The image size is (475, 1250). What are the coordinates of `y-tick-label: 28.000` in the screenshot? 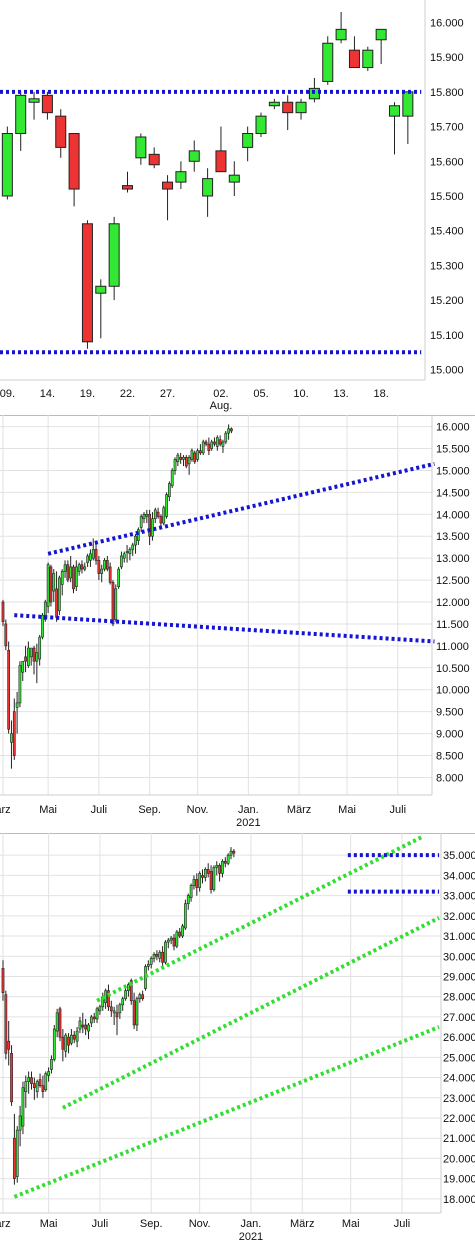 It's located at (459, 998).